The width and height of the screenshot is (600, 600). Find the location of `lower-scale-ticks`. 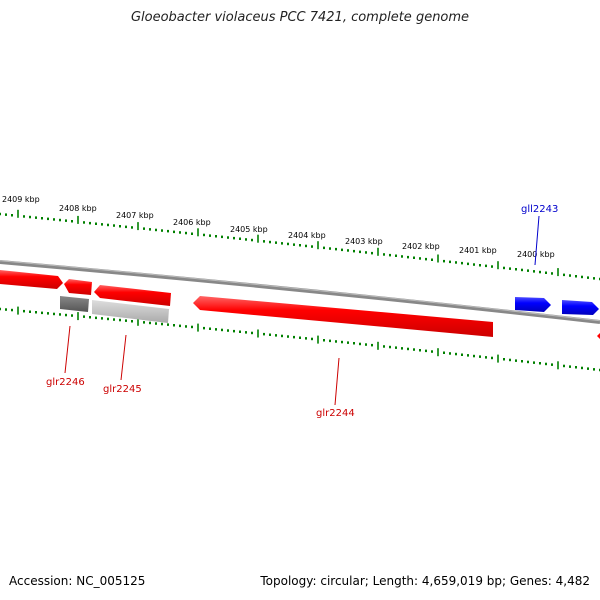

lower-scale-ticks is located at coordinates (300, 339).